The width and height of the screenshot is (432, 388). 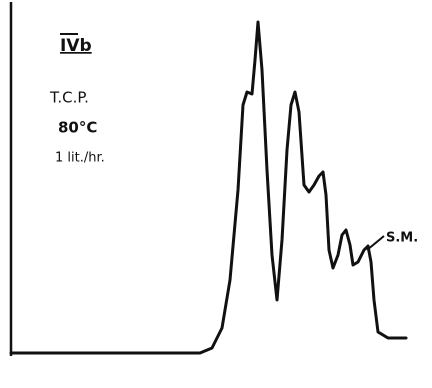 What do you see at coordinates (80, 158) in the screenshot?
I see `condition: 1 lit./hr.` at bounding box center [80, 158].